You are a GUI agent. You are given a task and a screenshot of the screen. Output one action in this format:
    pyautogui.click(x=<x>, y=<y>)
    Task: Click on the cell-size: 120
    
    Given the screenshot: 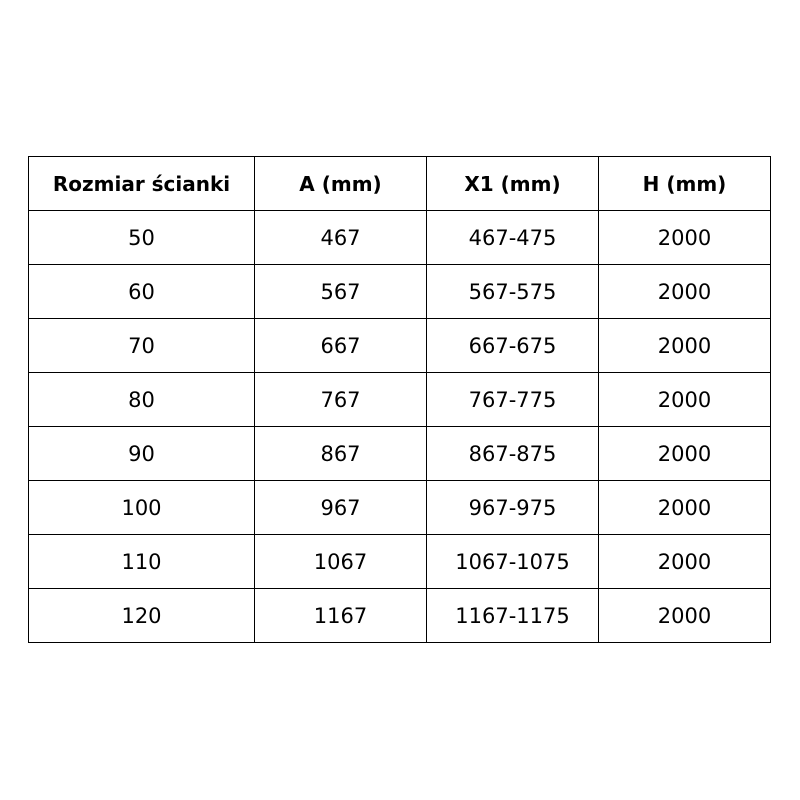 What is the action you would take?
    pyautogui.click(x=141, y=615)
    